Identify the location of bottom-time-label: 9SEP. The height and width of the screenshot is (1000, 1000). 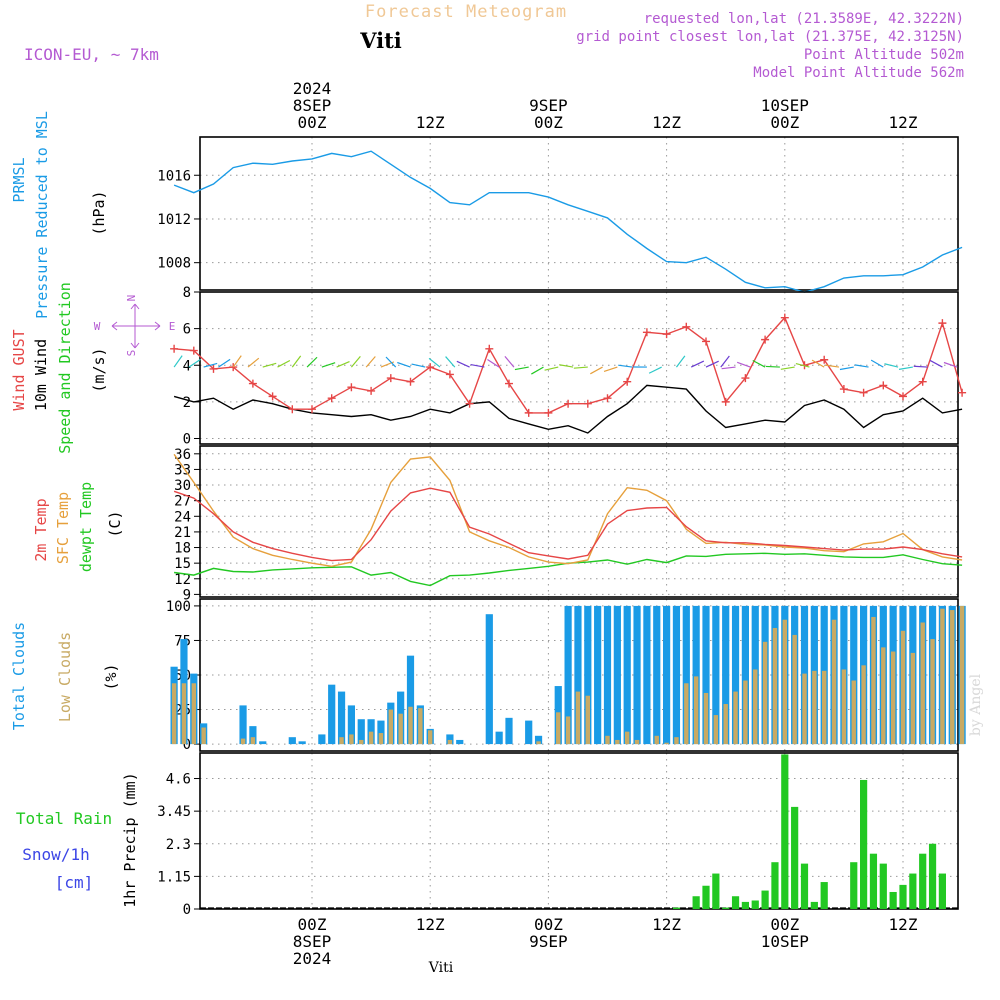
(548, 941).